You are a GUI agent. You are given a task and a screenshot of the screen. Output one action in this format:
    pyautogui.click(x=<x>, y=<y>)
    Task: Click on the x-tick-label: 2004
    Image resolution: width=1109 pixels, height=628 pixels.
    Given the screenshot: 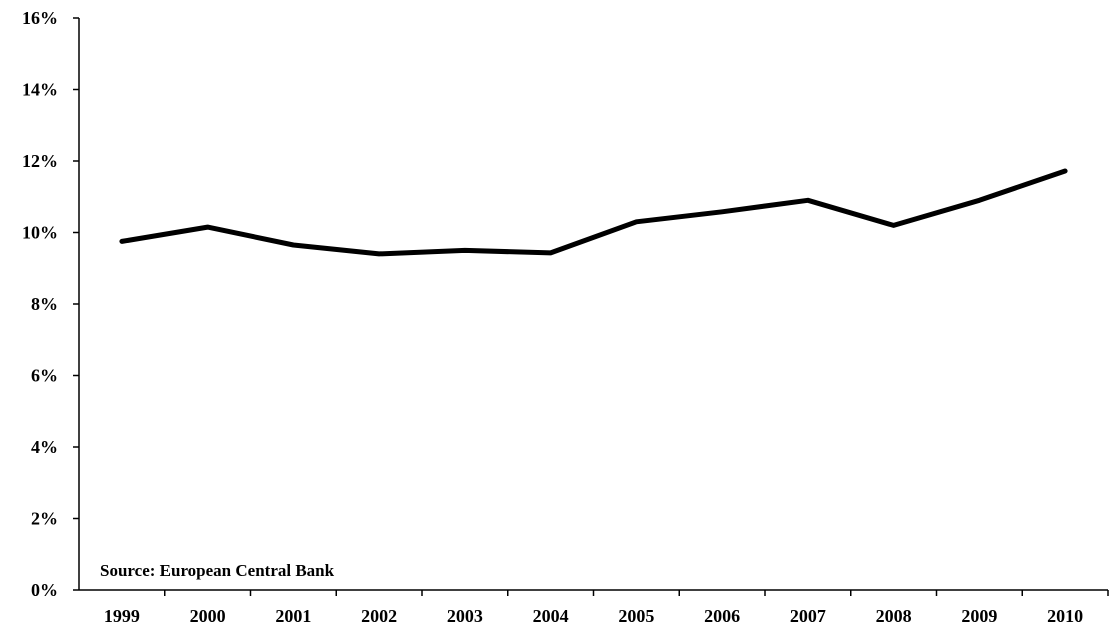 What is the action you would take?
    pyautogui.click(x=551, y=616)
    